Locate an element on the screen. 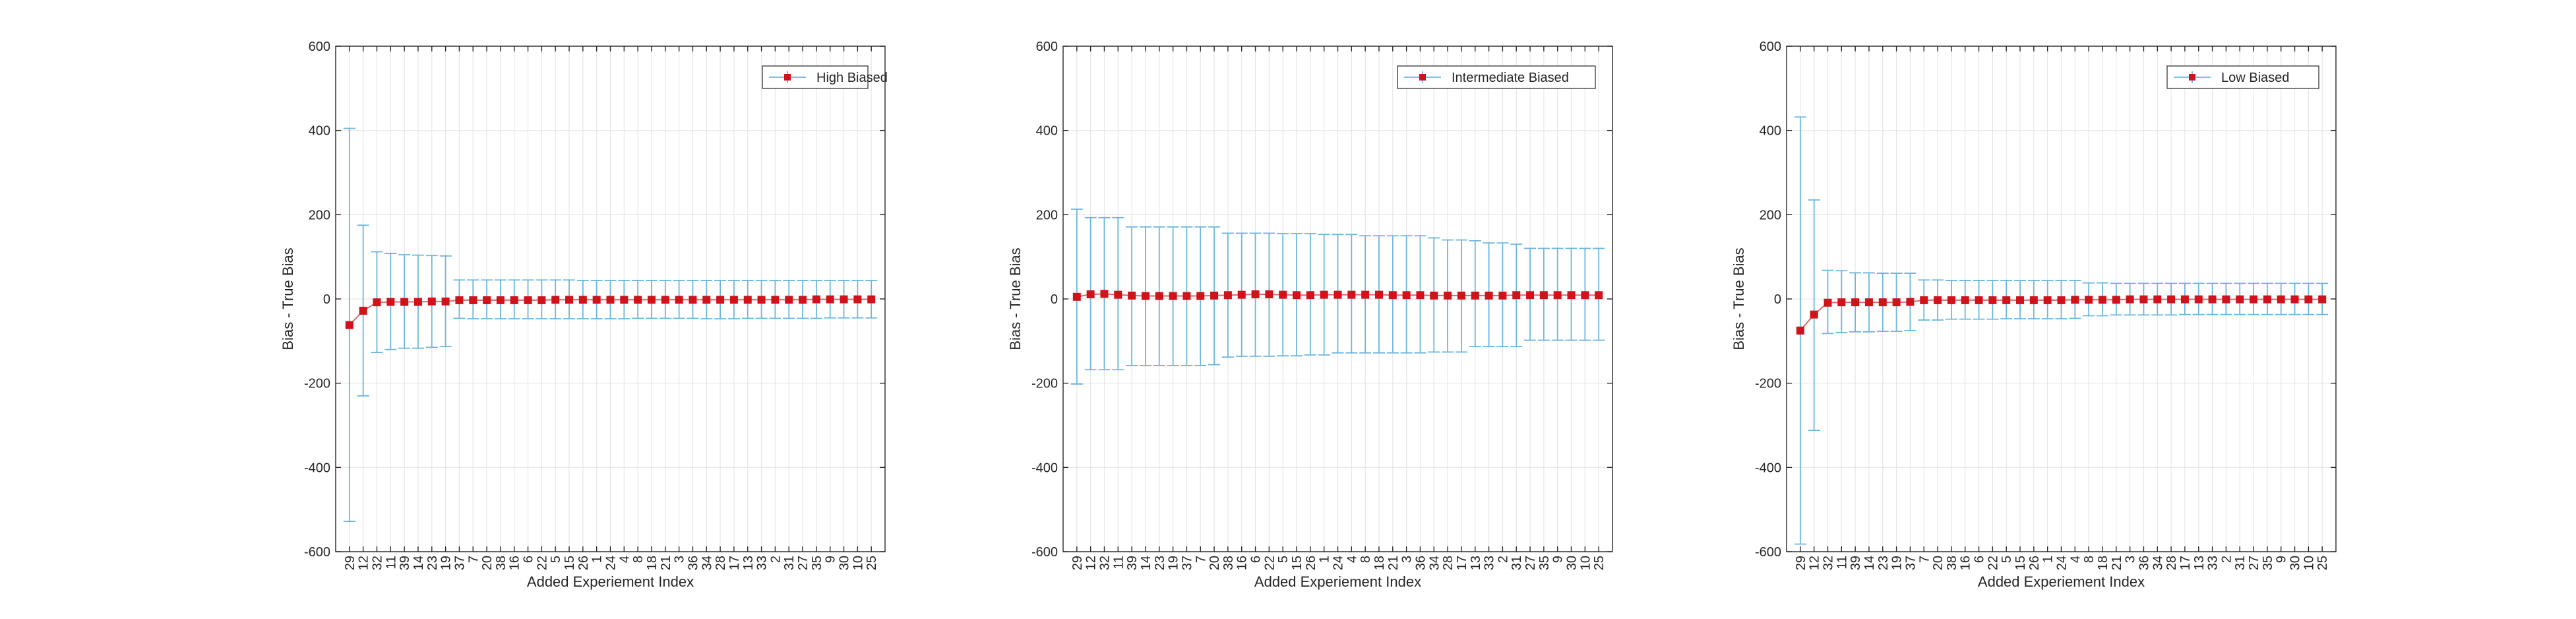 This screenshot has height=619, width=2576. x-tick-label: 36 is located at coordinates (693, 563).